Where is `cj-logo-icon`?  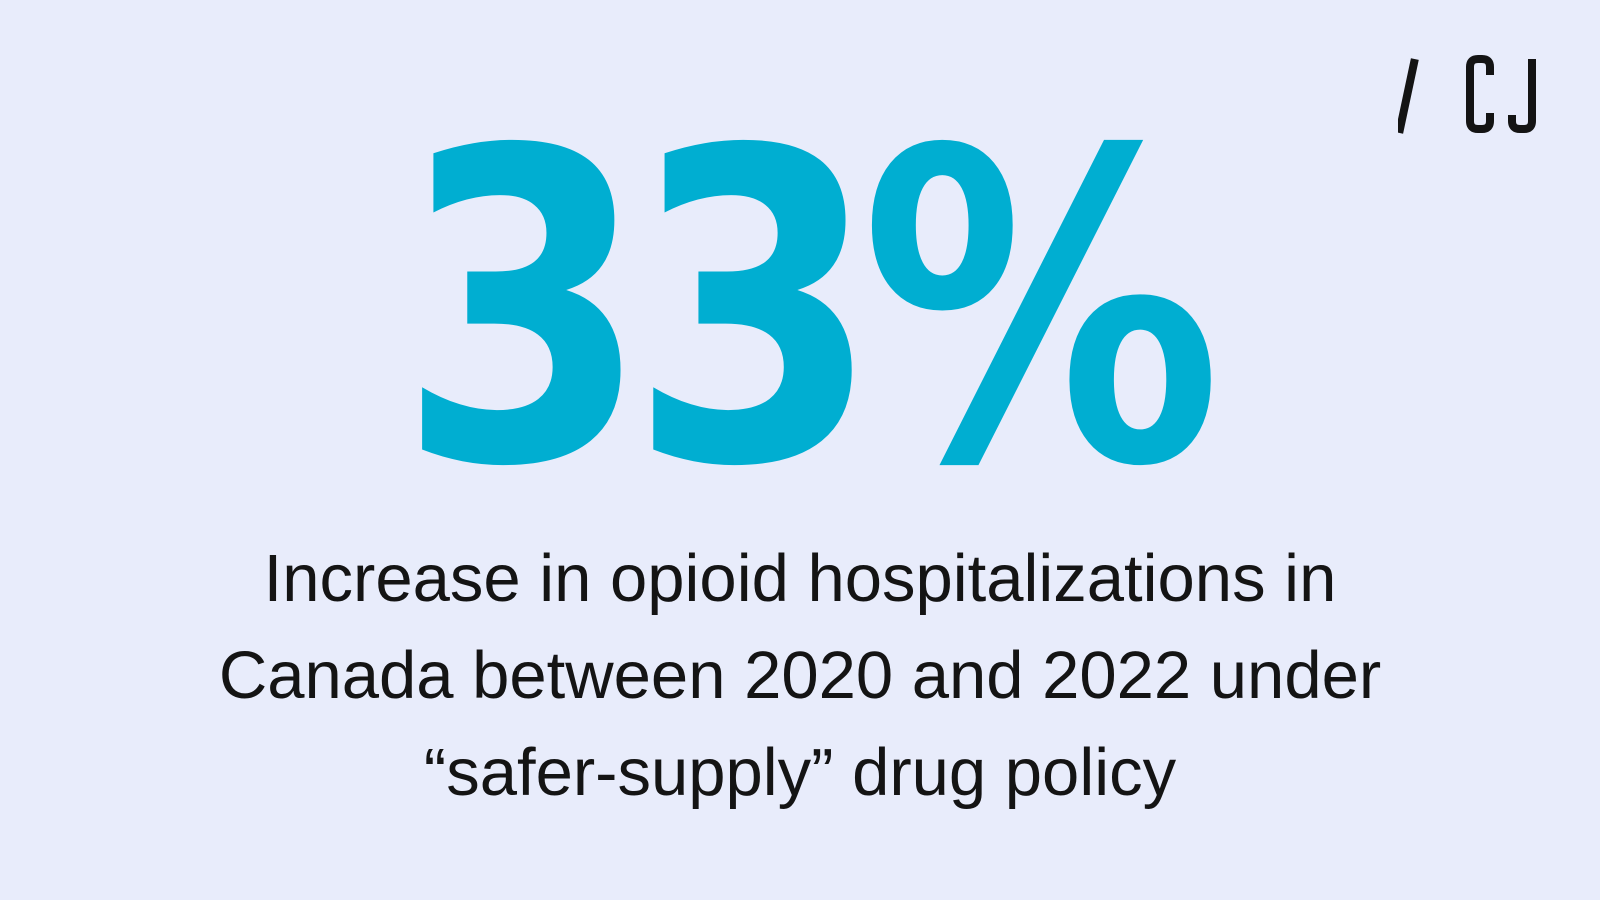
cj-logo-icon is located at coordinates (1467, 94).